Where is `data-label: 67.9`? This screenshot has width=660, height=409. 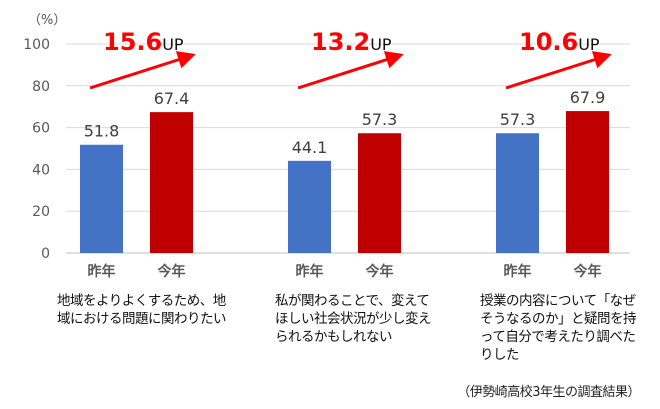
data-label: 67.9 is located at coordinates (588, 97).